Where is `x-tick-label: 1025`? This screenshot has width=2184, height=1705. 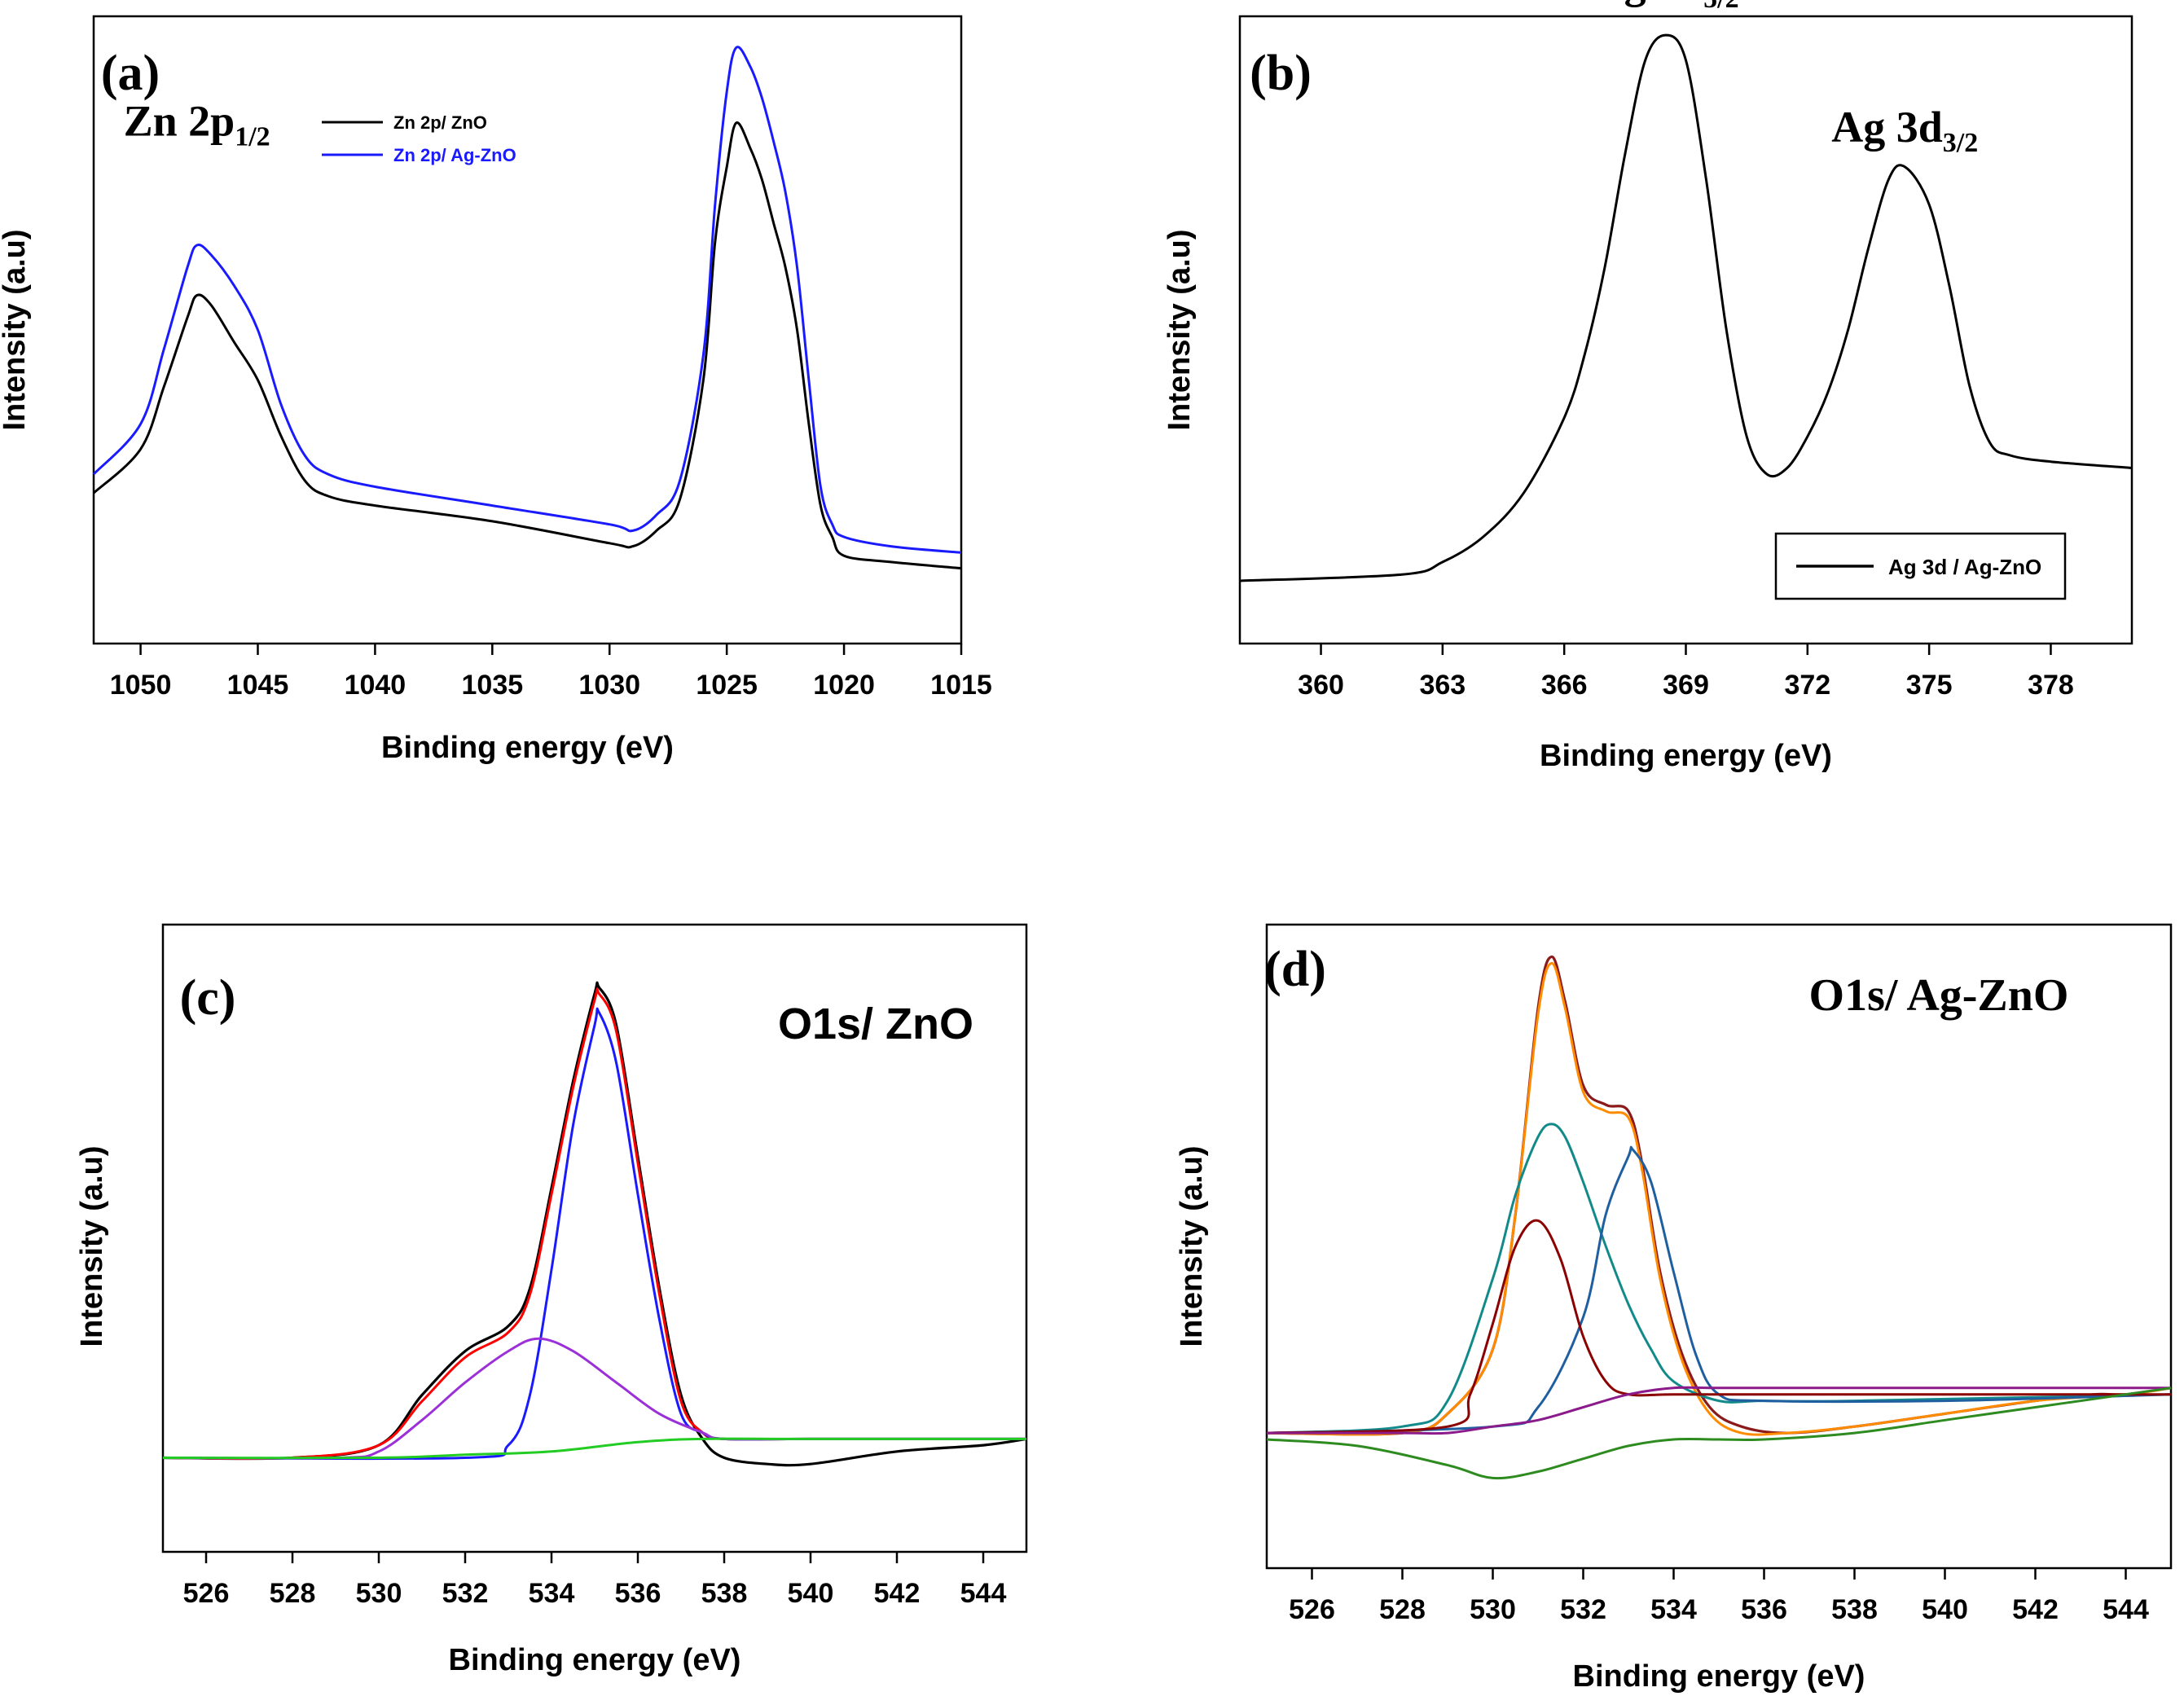 x-tick-label: 1025 is located at coordinates (727, 685).